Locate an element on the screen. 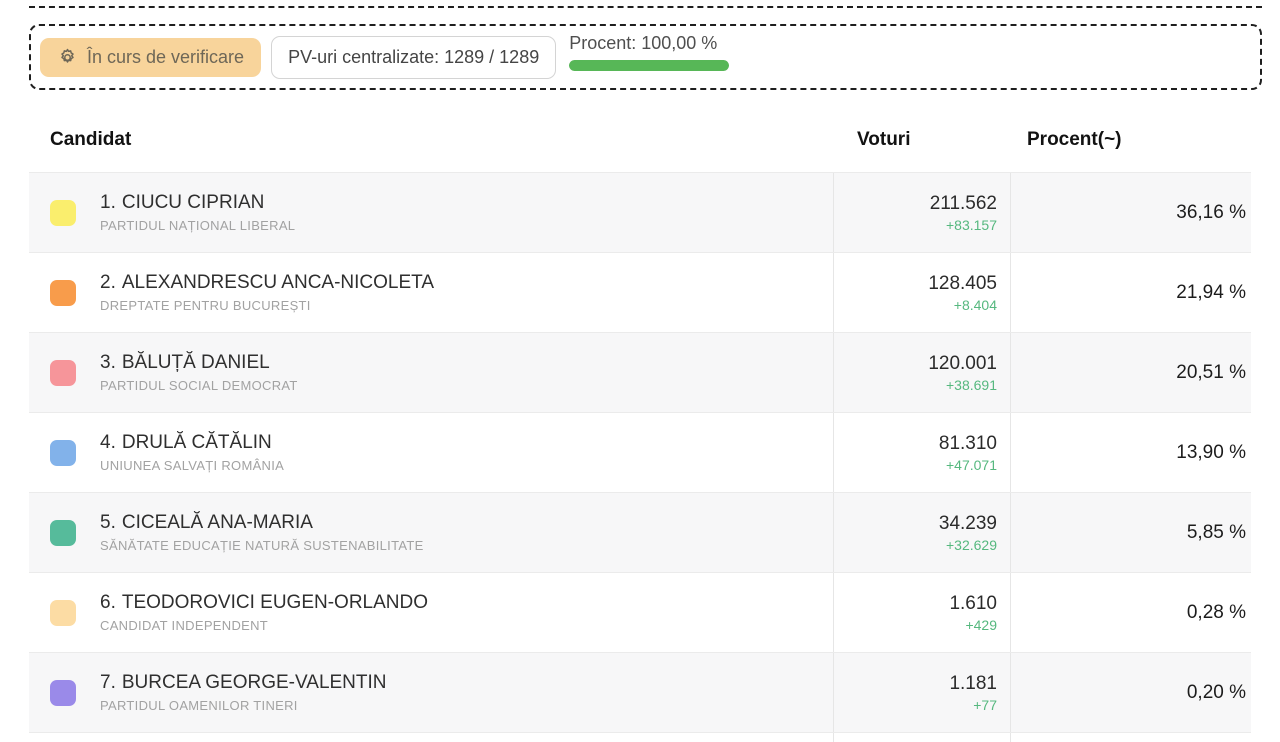 The height and width of the screenshot is (742, 1280). votes-delta: +38.691 is located at coordinates (971, 384).